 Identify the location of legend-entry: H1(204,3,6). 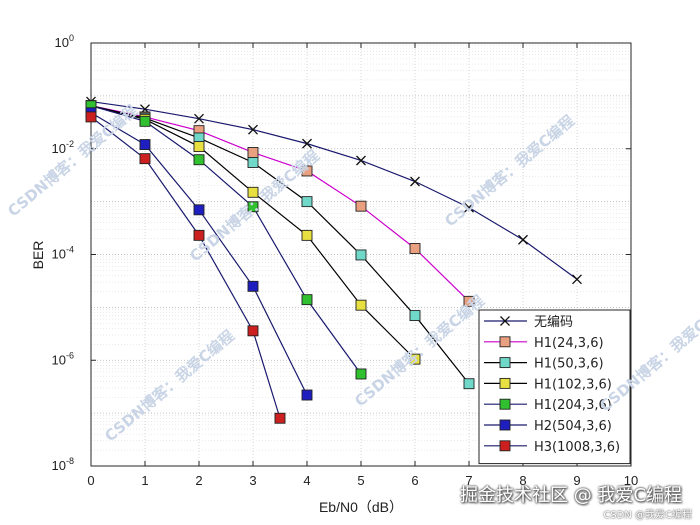
(548, 405).